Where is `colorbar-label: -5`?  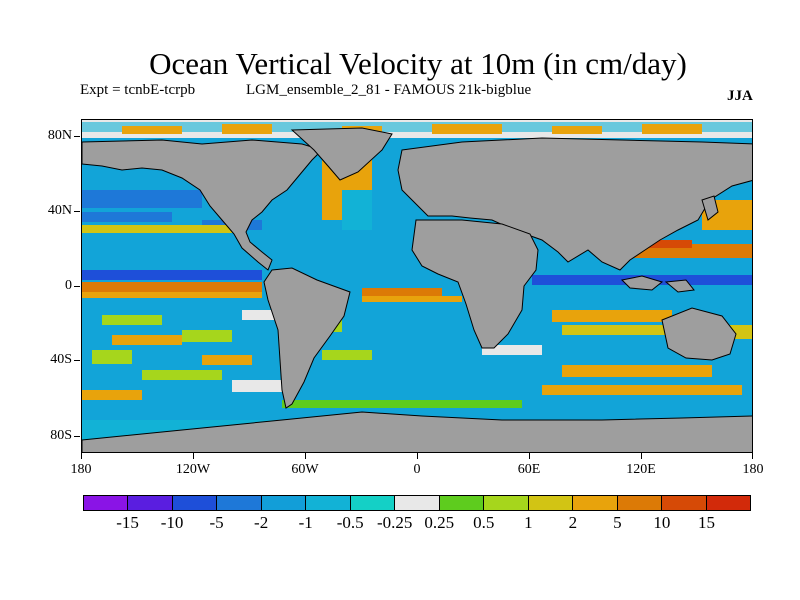
colorbar-label: -5 is located at coordinates (216, 522).